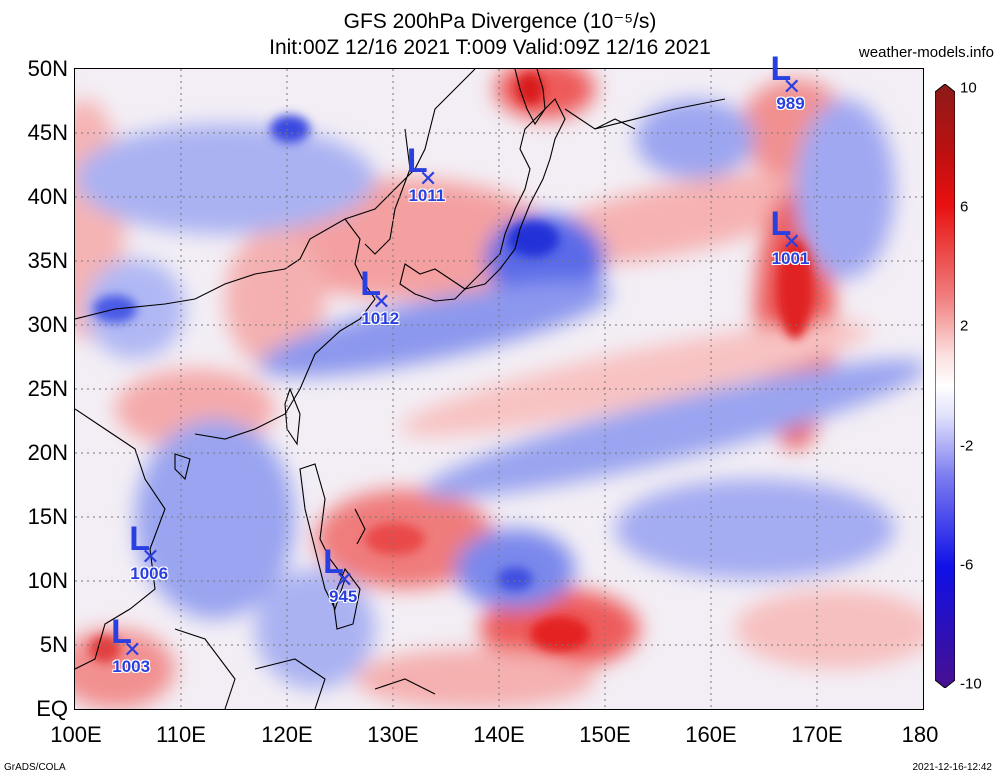 This screenshot has height=779, width=1000. What do you see at coordinates (790, 259) in the screenshot?
I see `low-pressure-value: 1001` at bounding box center [790, 259].